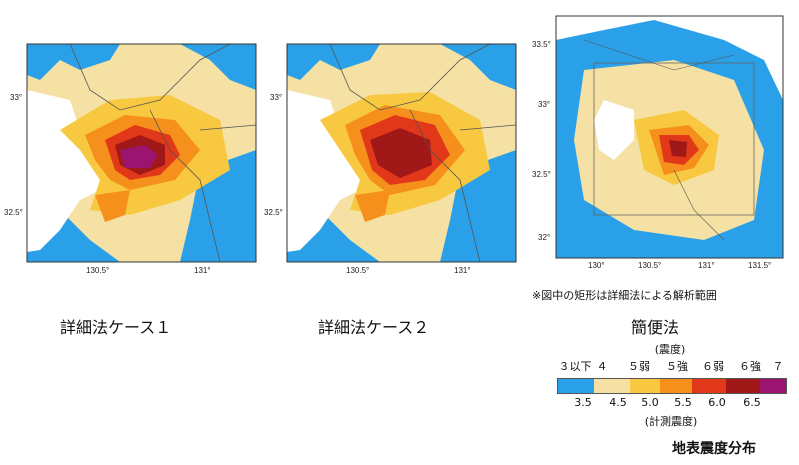 This screenshot has width=799, height=465. What do you see at coordinates (618, 402) in the screenshot?
I see `scale-value: 4.5` at bounding box center [618, 402].